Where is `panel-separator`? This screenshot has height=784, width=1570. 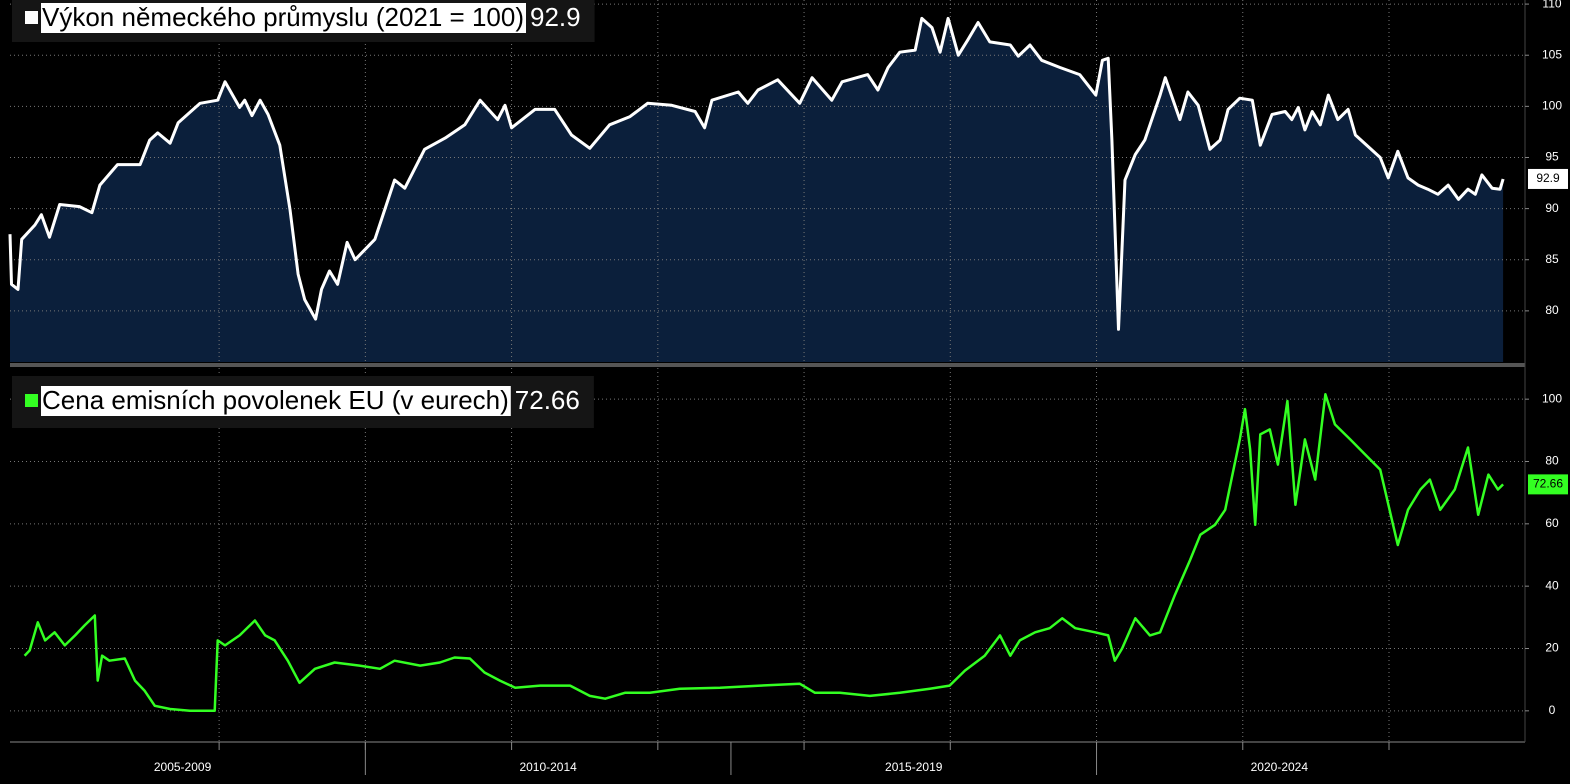 panel-separator is located at coordinates (767, 365).